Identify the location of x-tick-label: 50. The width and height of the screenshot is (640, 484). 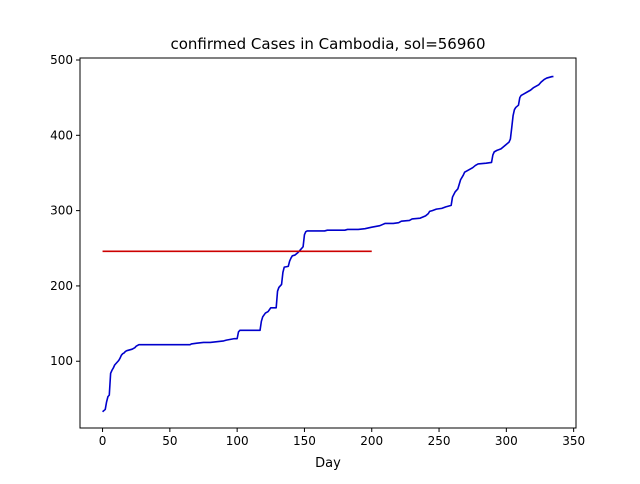
(169, 441).